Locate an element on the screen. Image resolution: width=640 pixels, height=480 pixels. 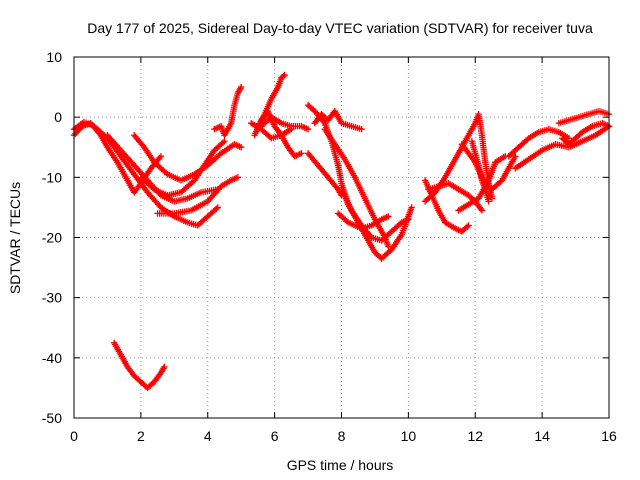
y-tick-label: -50 is located at coordinates (52, 418).